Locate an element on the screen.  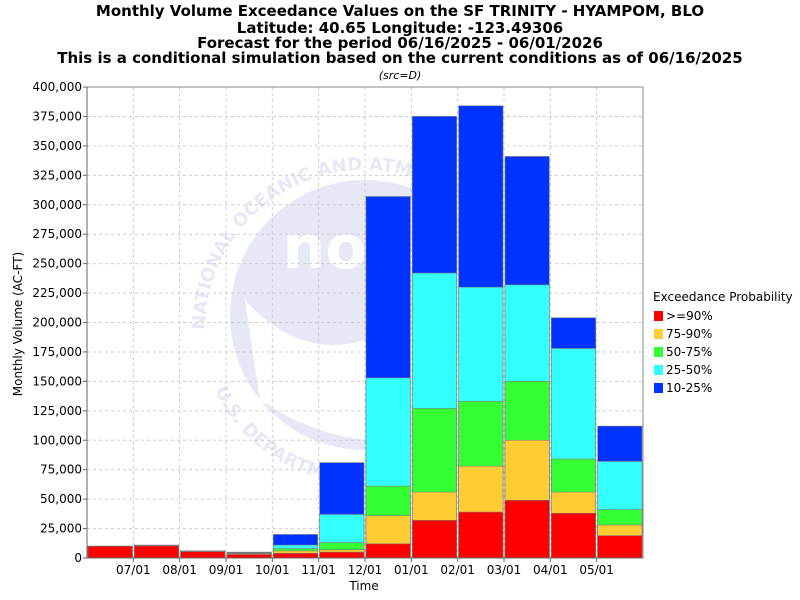
y-tick-label: 25,000 is located at coordinates (61, 529).